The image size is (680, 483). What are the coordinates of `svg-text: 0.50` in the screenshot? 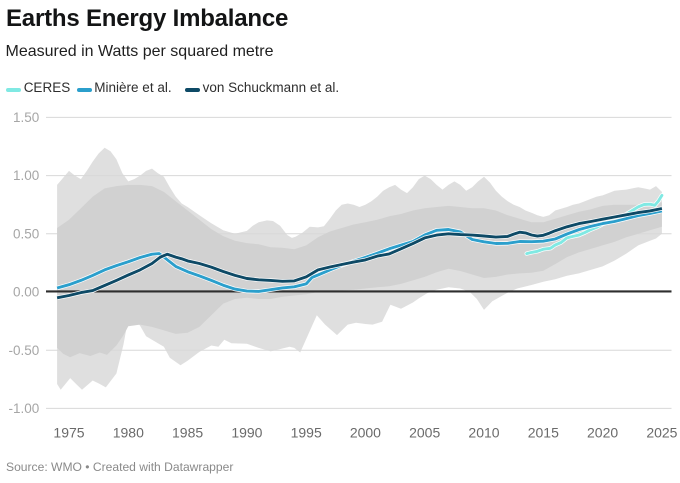 It's located at (26, 233).